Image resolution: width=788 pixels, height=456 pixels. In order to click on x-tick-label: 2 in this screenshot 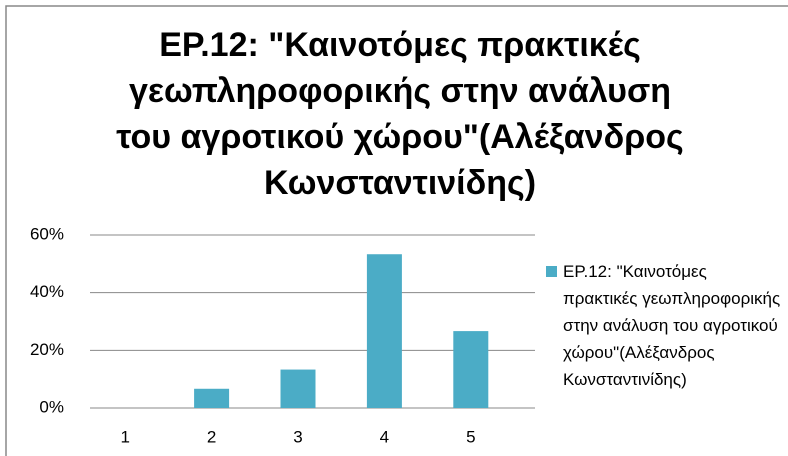, I will do `click(211, 436)`.